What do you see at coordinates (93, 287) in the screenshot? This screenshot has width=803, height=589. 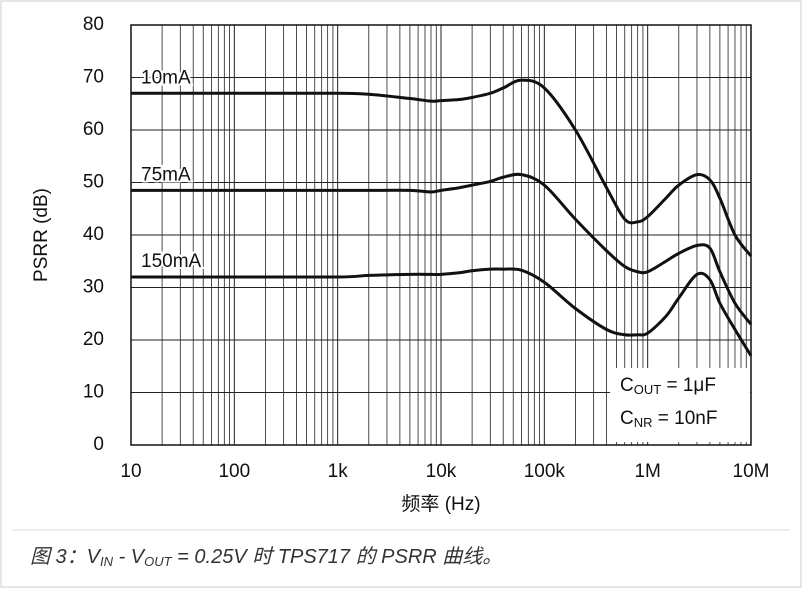 I see `y-tick-label: 30` at bounding box center [93, 287].